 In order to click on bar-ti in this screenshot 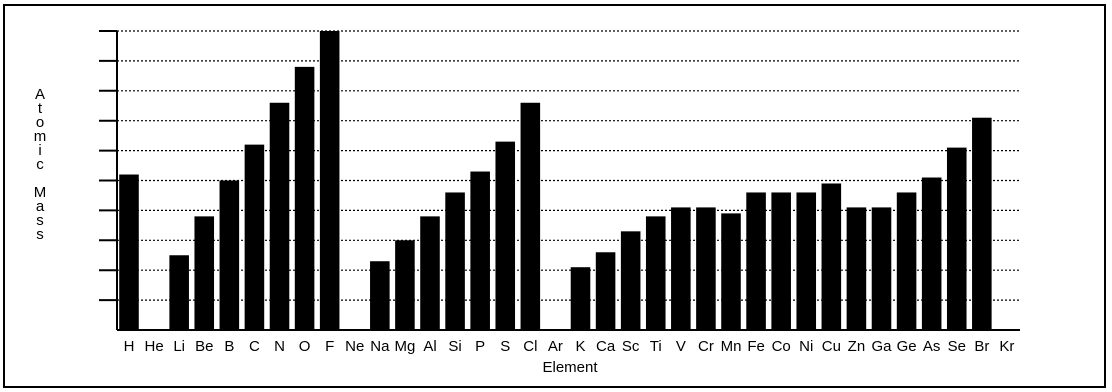, I will do `click(655, 273)`.